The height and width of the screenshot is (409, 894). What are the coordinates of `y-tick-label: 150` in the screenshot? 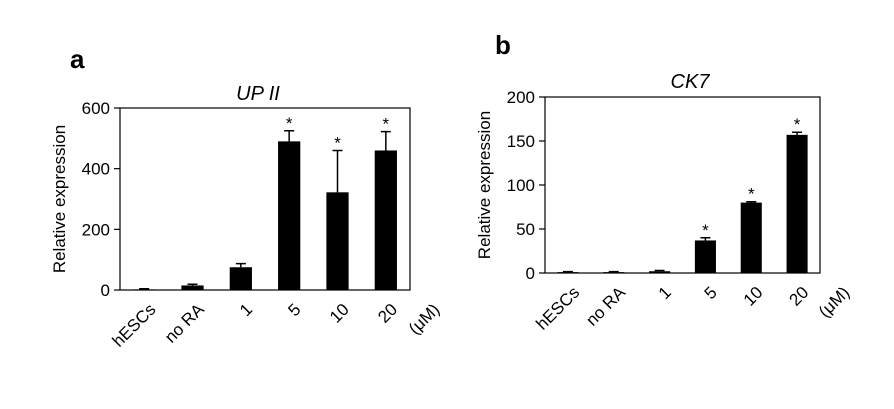 It's located at (521, 141).